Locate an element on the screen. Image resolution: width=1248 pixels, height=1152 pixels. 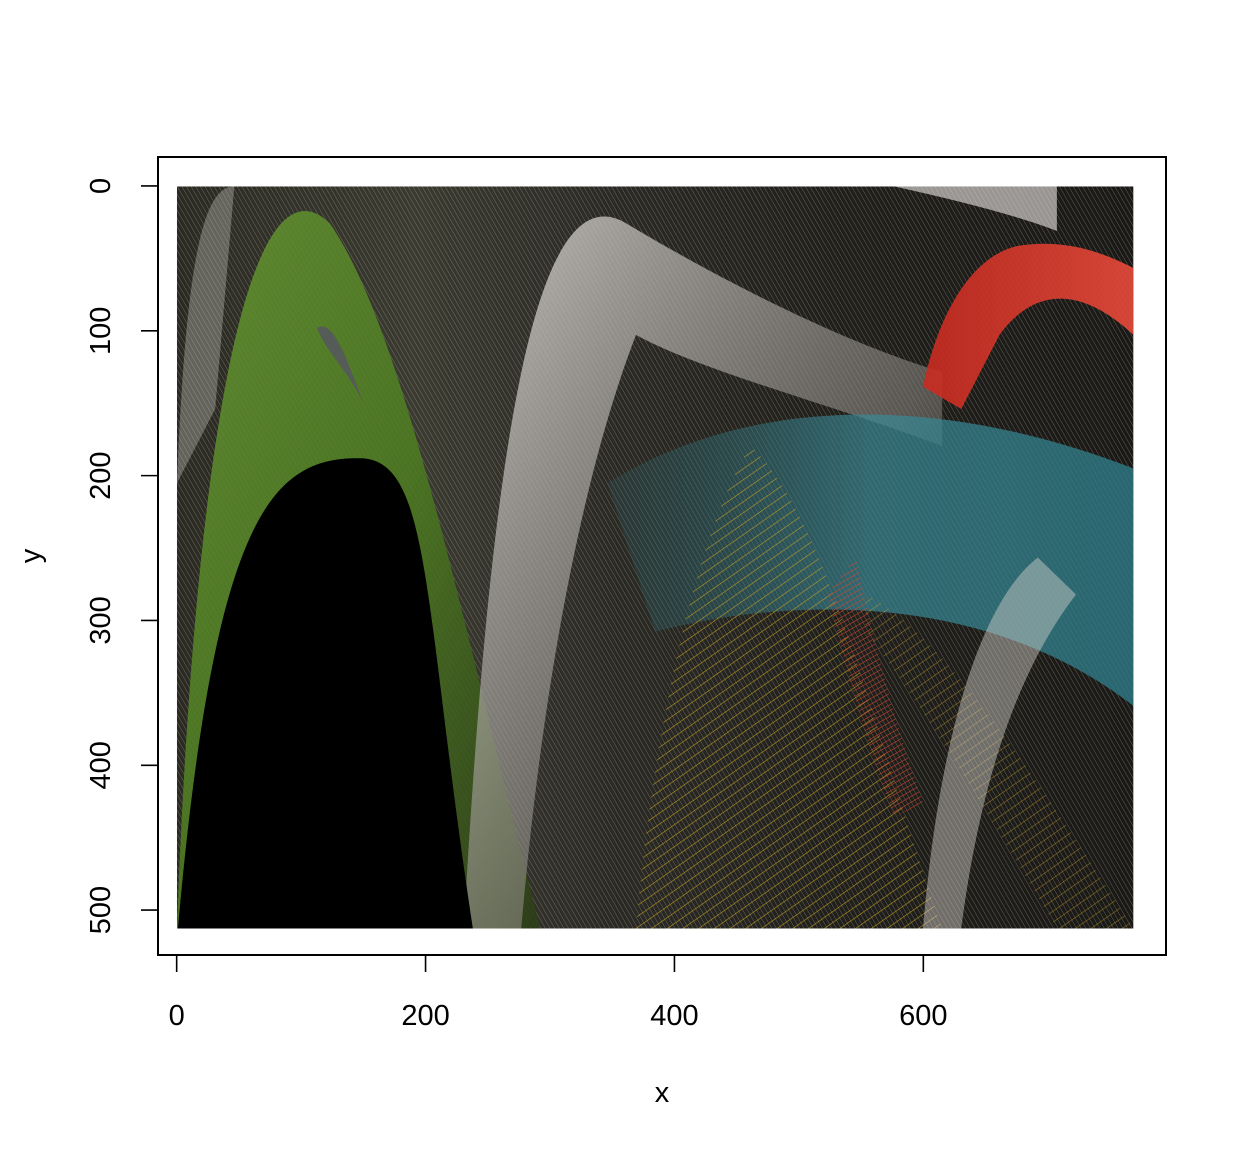
gold-hatch is located at coordinates (789, 687).